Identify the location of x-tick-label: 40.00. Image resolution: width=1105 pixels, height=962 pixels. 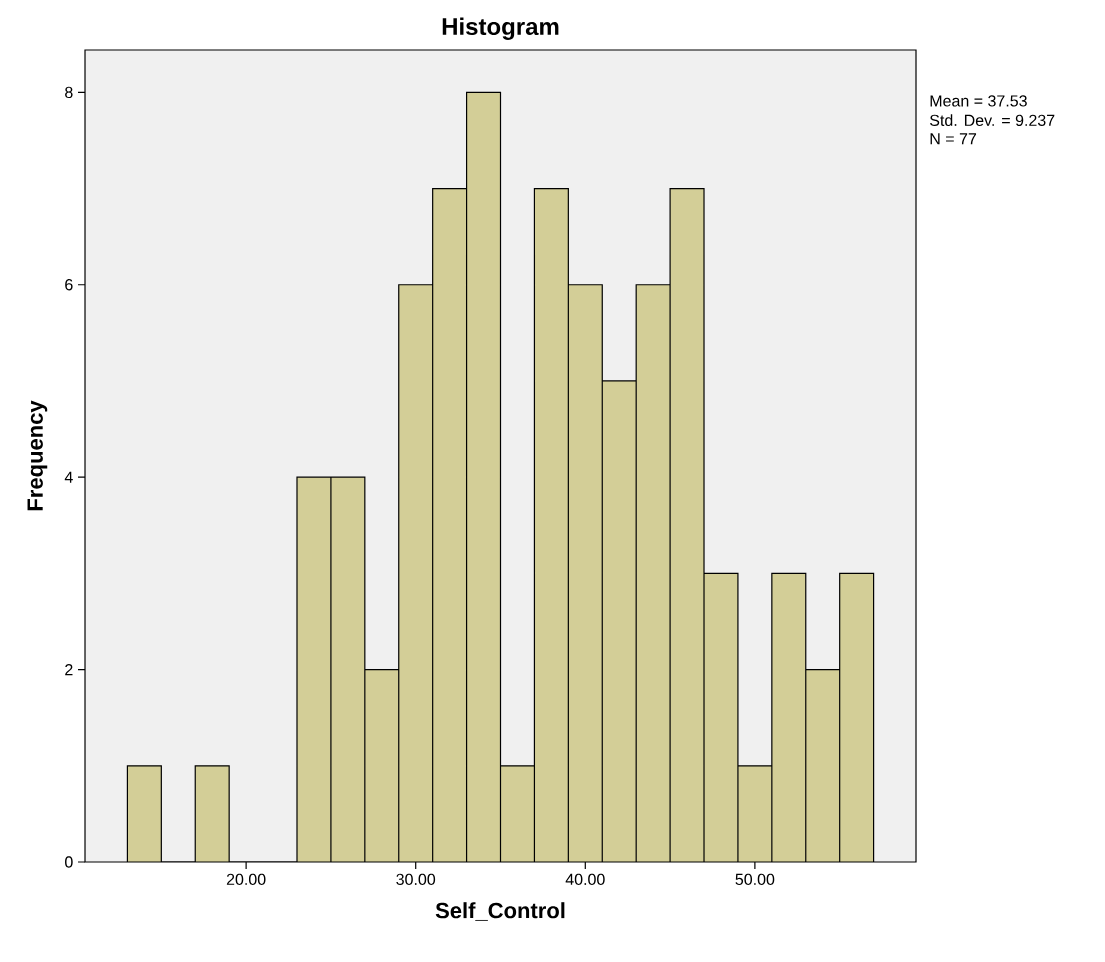
(585, 879).